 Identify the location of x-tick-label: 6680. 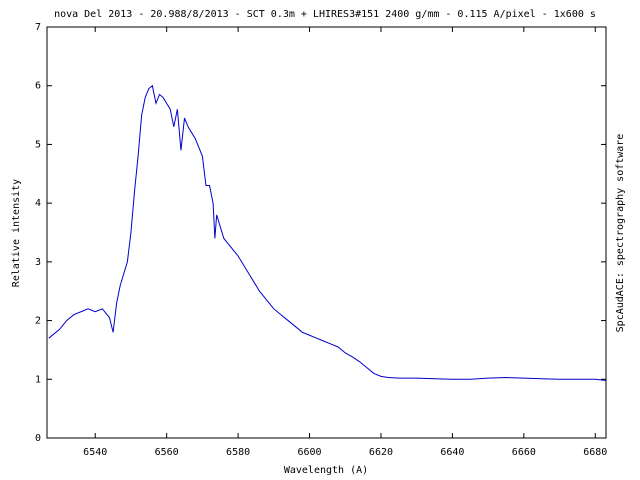
(595, 452).